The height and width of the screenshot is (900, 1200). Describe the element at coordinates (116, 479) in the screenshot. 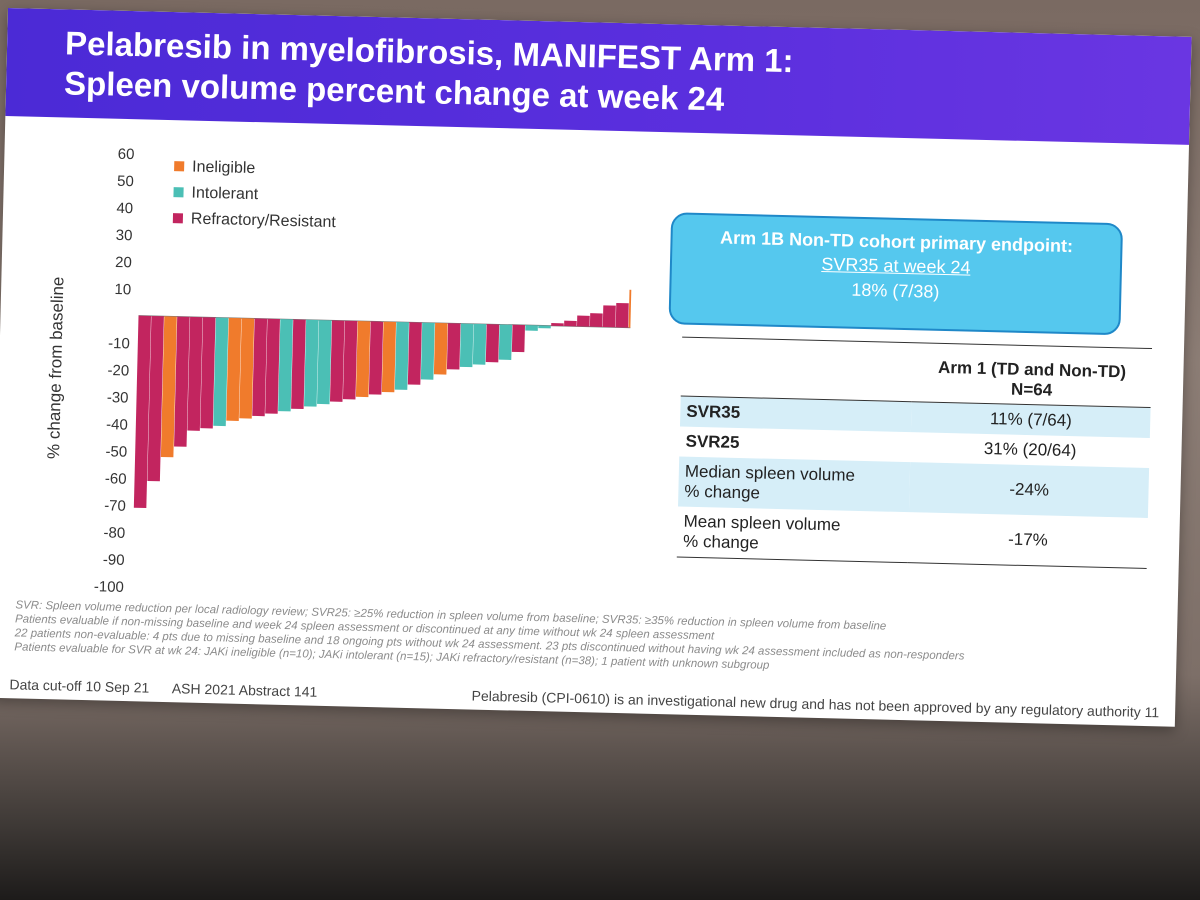

I see `y-tick-label: -60` at that location.